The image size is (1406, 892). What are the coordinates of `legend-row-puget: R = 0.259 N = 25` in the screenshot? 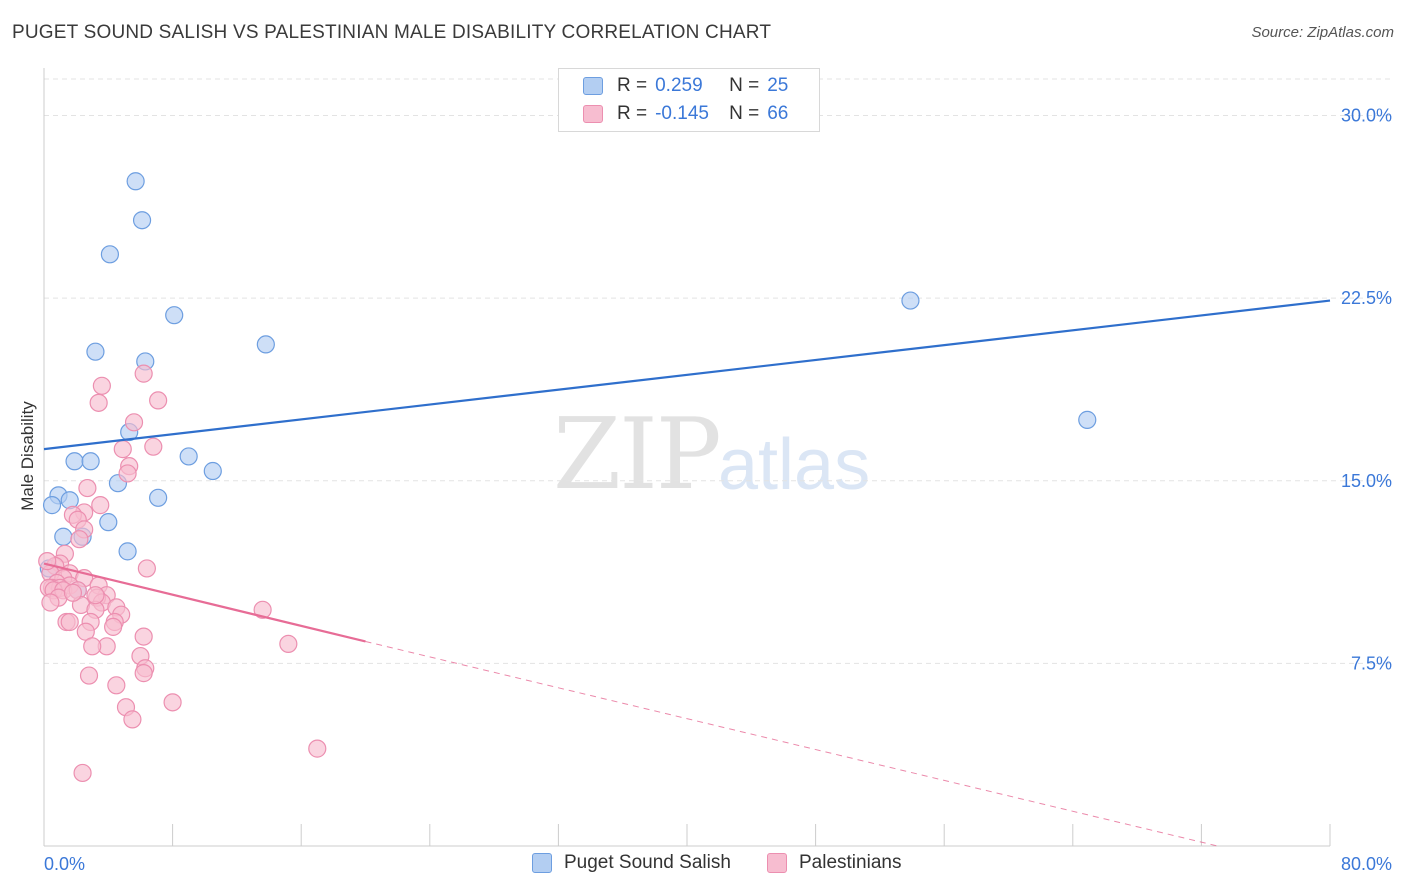 It's located at (673, 86).